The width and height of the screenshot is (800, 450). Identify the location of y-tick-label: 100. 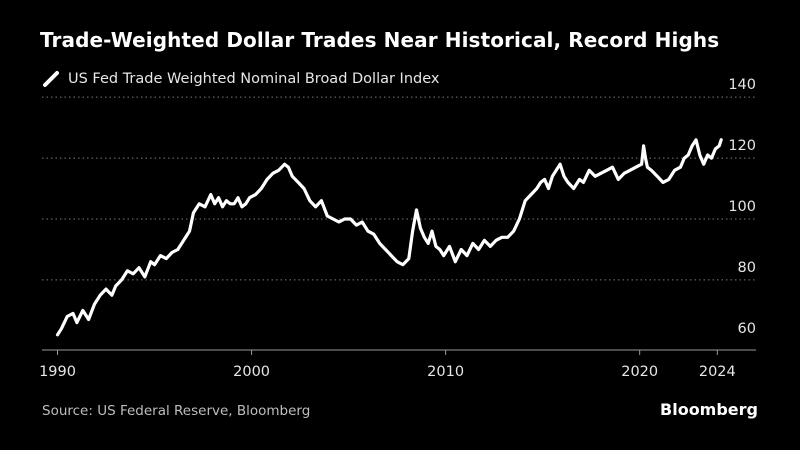
(742, 207).